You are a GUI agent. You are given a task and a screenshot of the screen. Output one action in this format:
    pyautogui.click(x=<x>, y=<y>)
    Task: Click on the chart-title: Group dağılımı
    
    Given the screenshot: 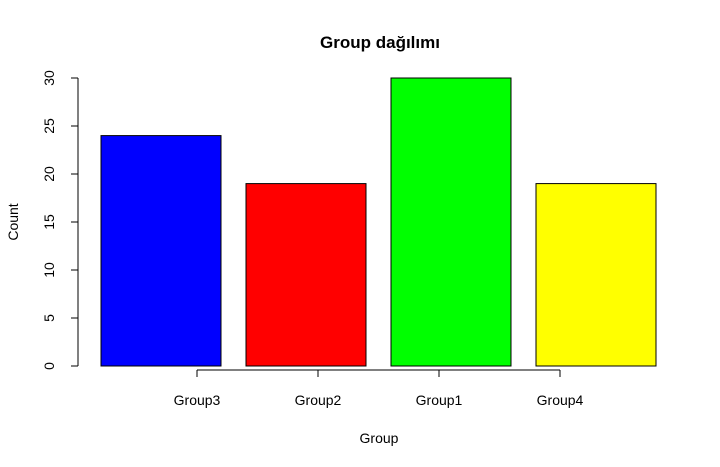 What is the action you would take?
    pyautogui.click(x=380, y=42)
    